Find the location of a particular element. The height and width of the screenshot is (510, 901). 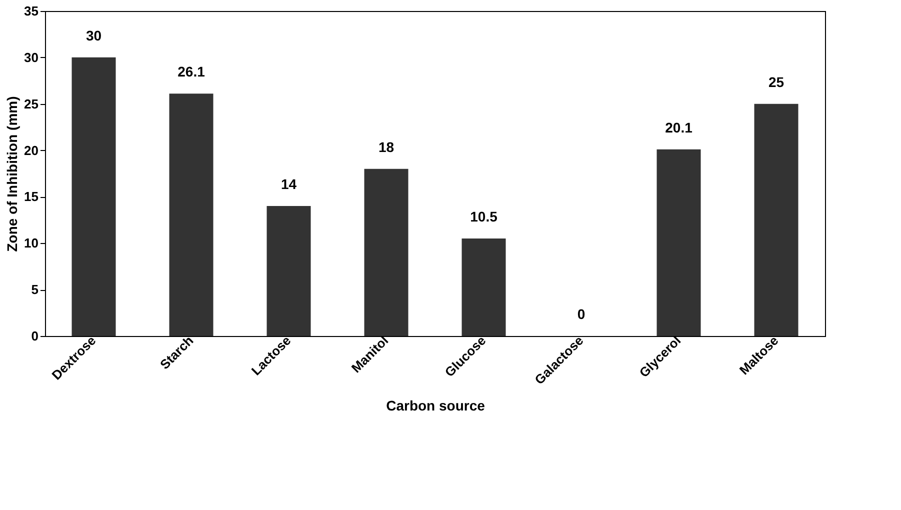

y-tick-label: 25 is located at coordinates (31, 104).